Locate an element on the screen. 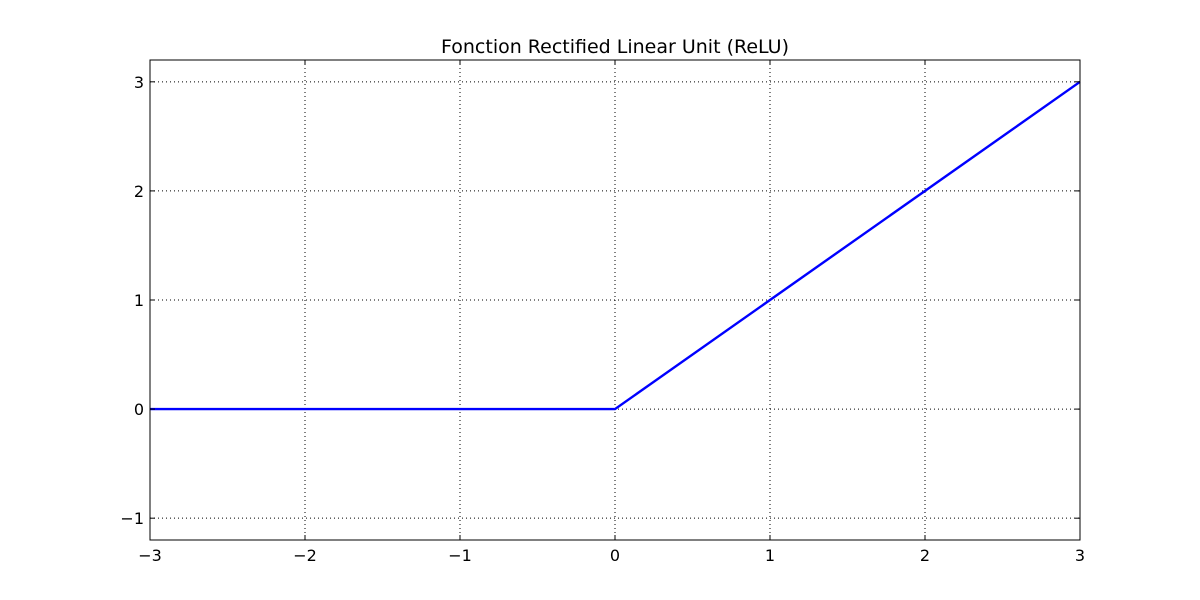  x-tick-label: 1 is located at coordinates (770, 555).